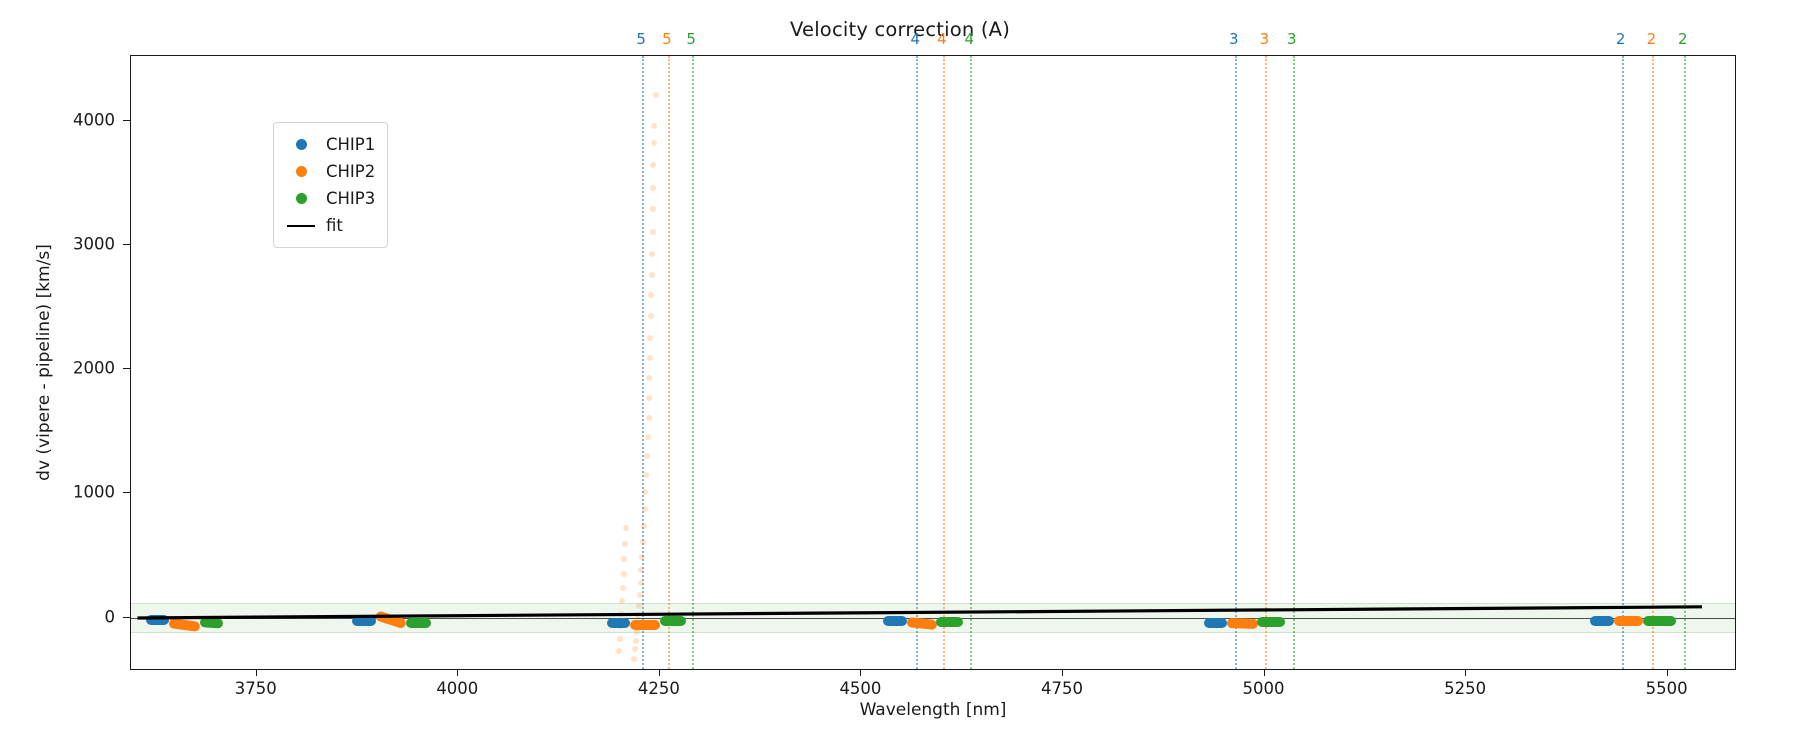 The image size is (1800, 750). What do you see at coordinates (94, 492) in the screenshot?
I see `y-tick-label: 1000` at bounding box center [94, 492].